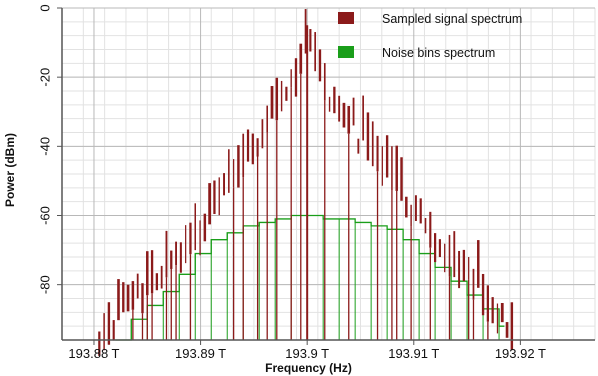 The height and width of the screenshot is (376, 598). I want to click on y-tick-label: -20, so click(44, 77).